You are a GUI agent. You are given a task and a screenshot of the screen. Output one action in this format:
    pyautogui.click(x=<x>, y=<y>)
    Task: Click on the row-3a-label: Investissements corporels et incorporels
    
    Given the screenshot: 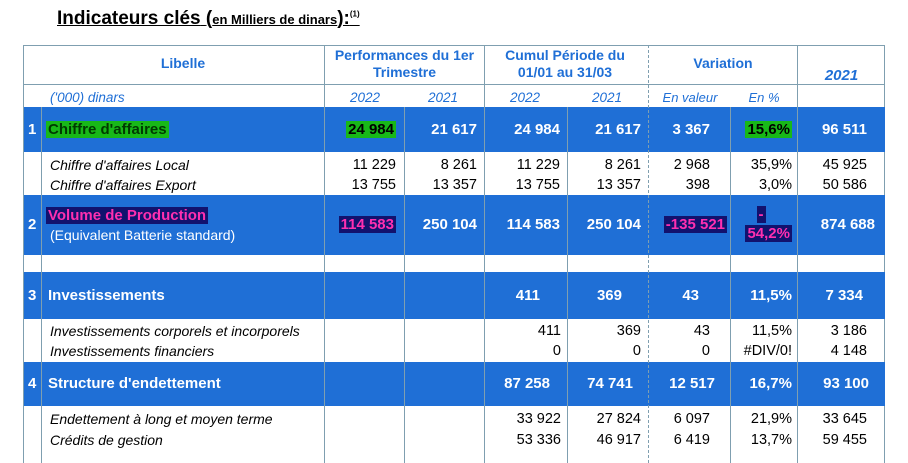 What is the action you would take?
    pyautogui.click(x=175, y=331)
    